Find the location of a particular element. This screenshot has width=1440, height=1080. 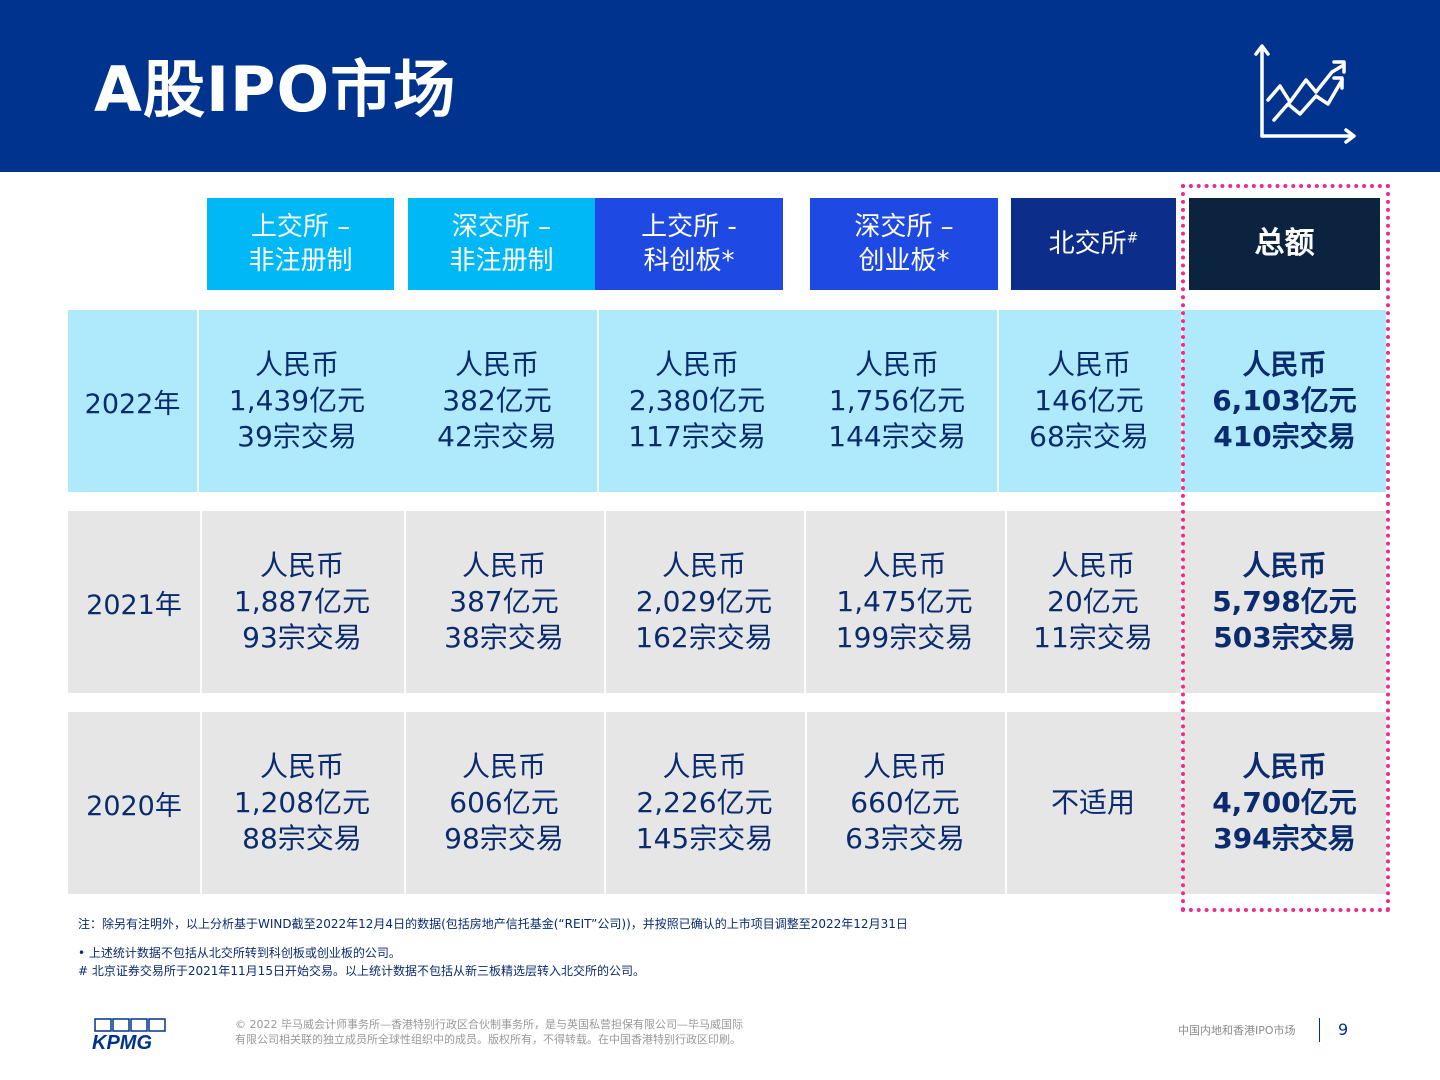

page-title: A股IPO市场 is located at coordinates (275, 89).